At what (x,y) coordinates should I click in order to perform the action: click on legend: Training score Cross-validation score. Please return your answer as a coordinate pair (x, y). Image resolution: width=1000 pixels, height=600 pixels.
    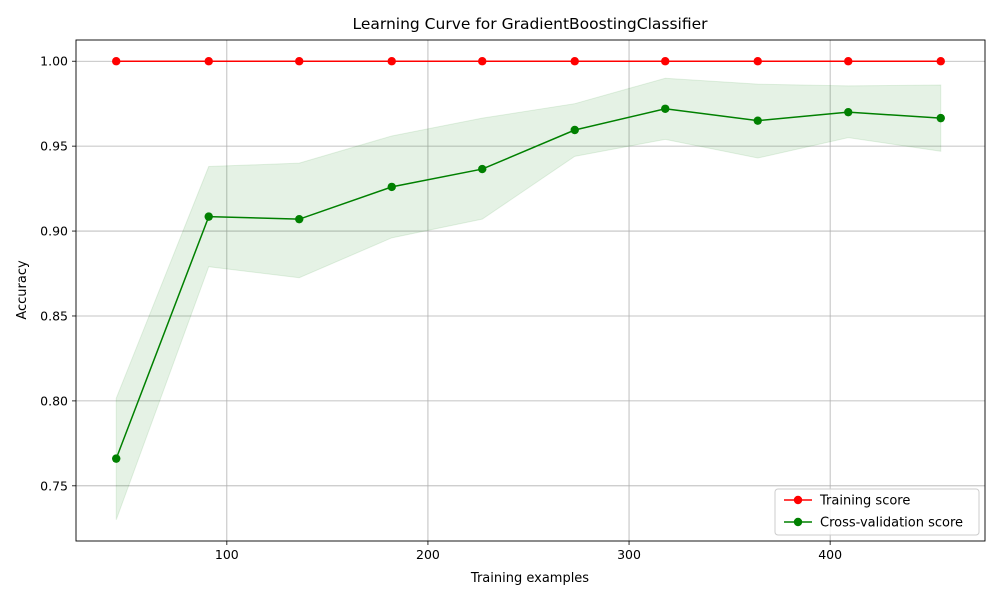
    Looking at the image, I should click on (877, 512).